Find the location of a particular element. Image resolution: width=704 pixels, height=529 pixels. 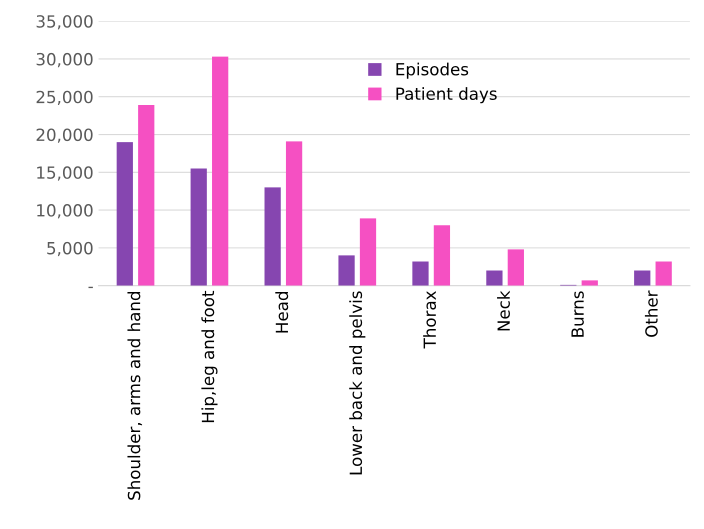

y-tick-label: 30,000 is located at coordinates (64, 60).